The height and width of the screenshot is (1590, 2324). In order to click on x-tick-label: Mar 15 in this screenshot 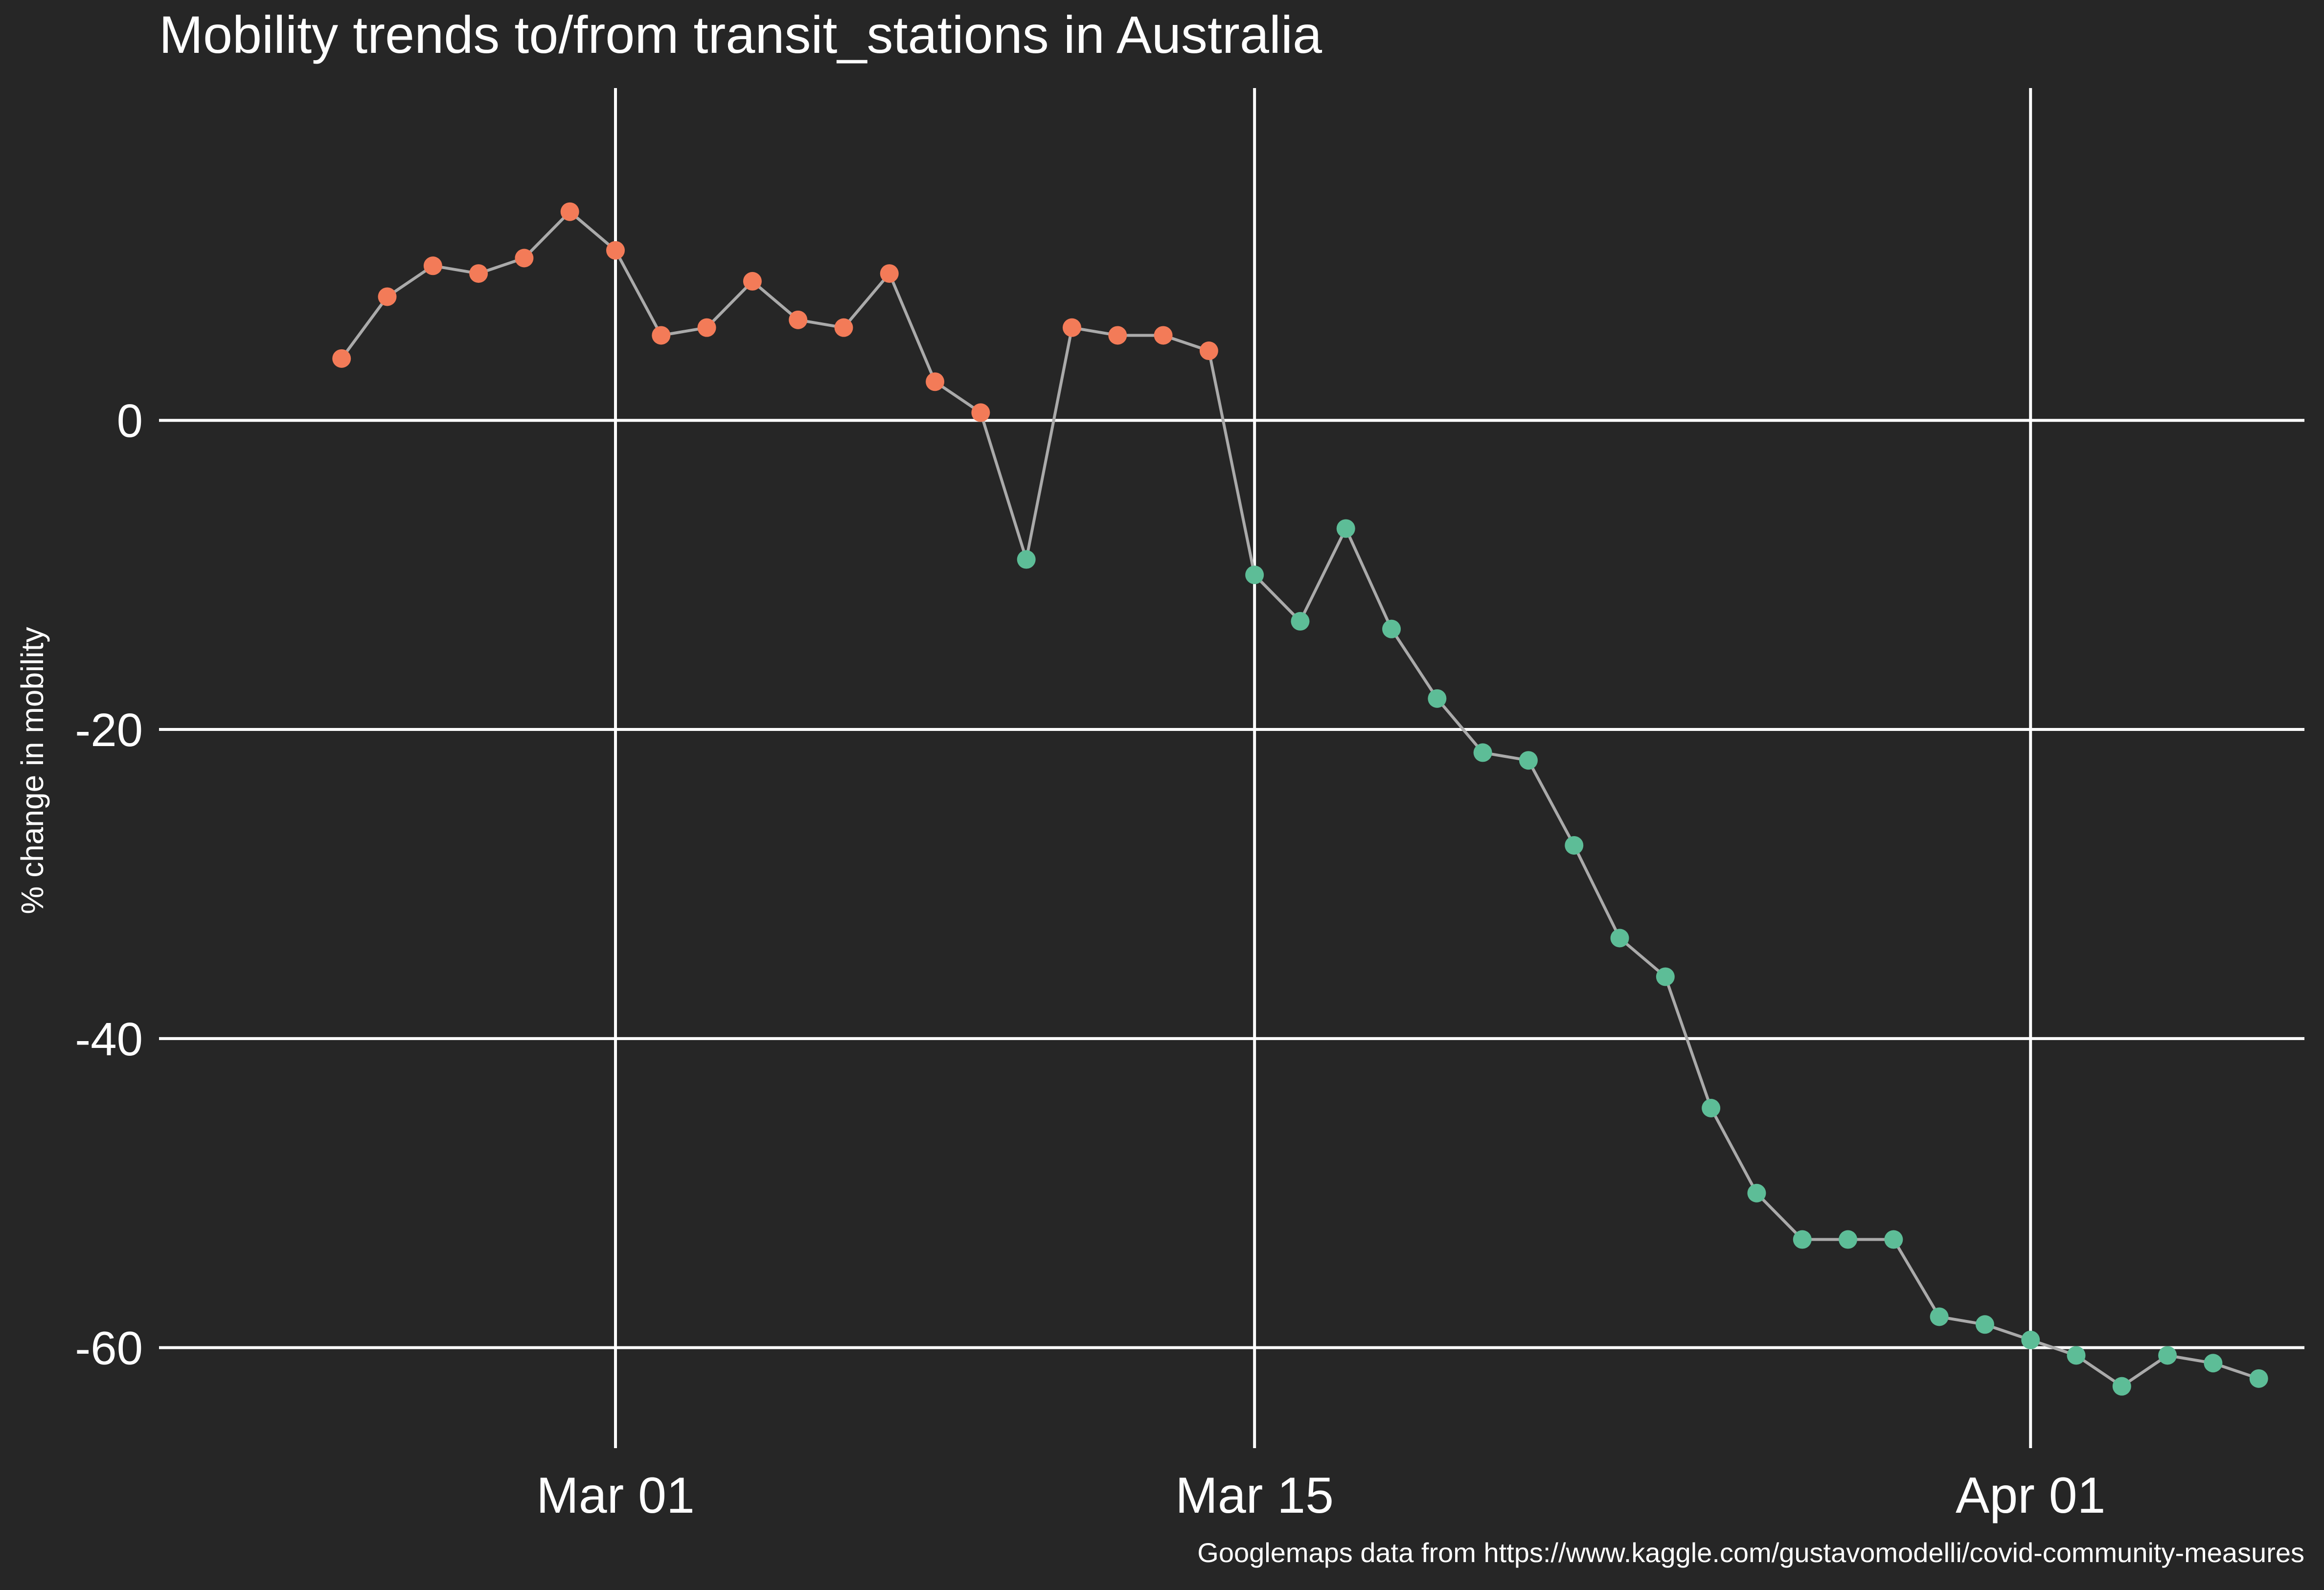, I will do `click(1255, 1496)`.